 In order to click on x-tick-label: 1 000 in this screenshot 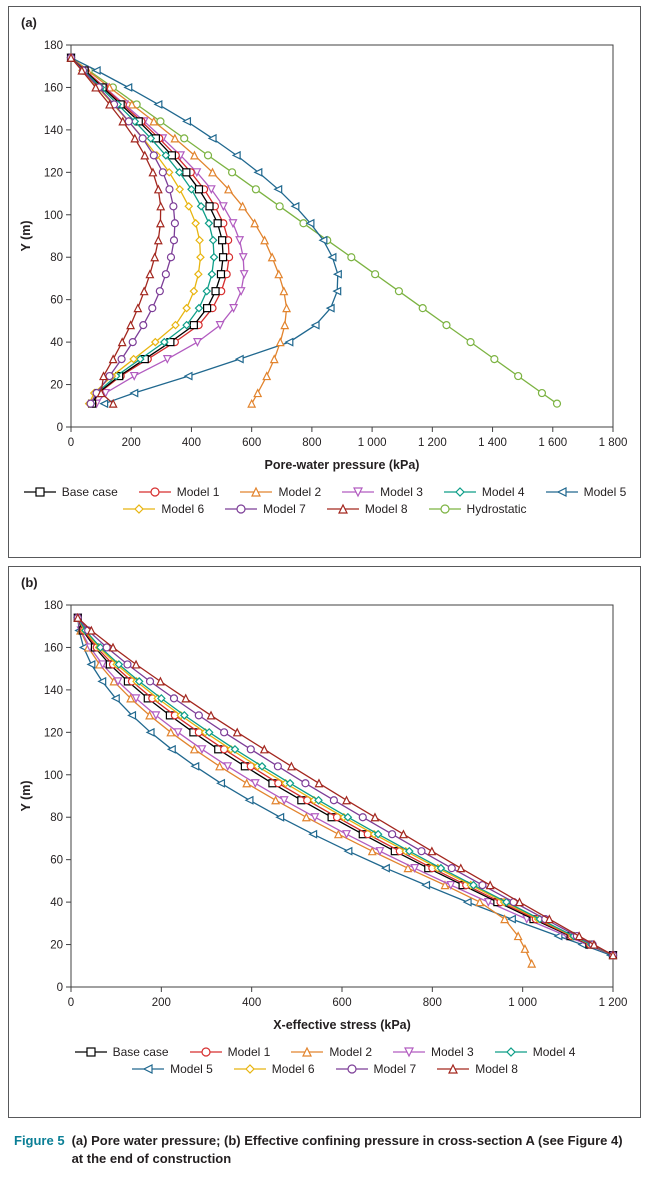, I will do `click(522, 1003)`.